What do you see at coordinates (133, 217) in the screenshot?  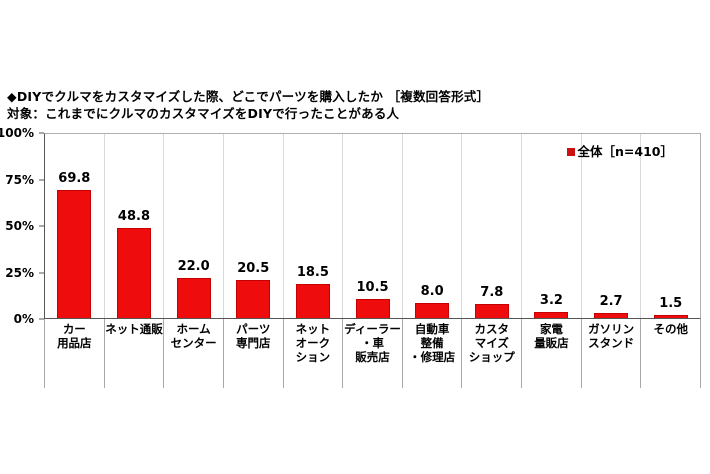 I see `bar-value-label: 48.8` at bounding box center [133, 217].